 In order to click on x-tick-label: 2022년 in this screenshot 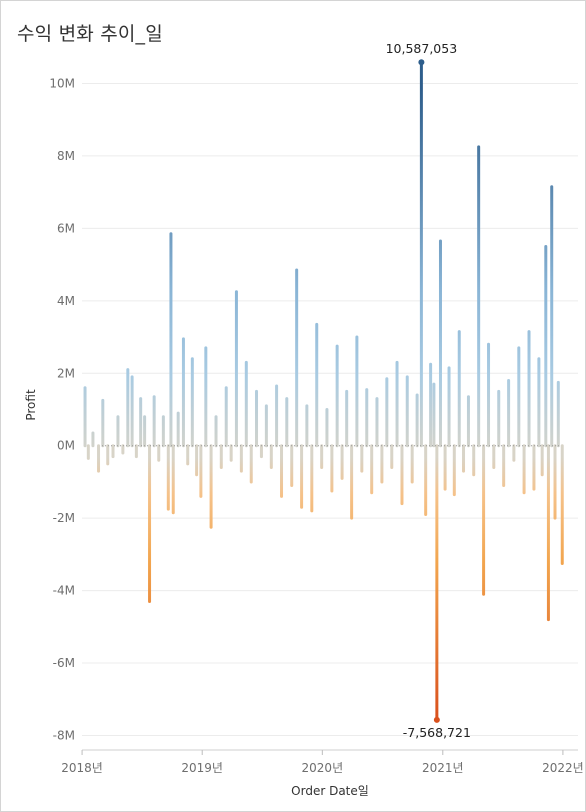, I will do `click(563, 768)`.